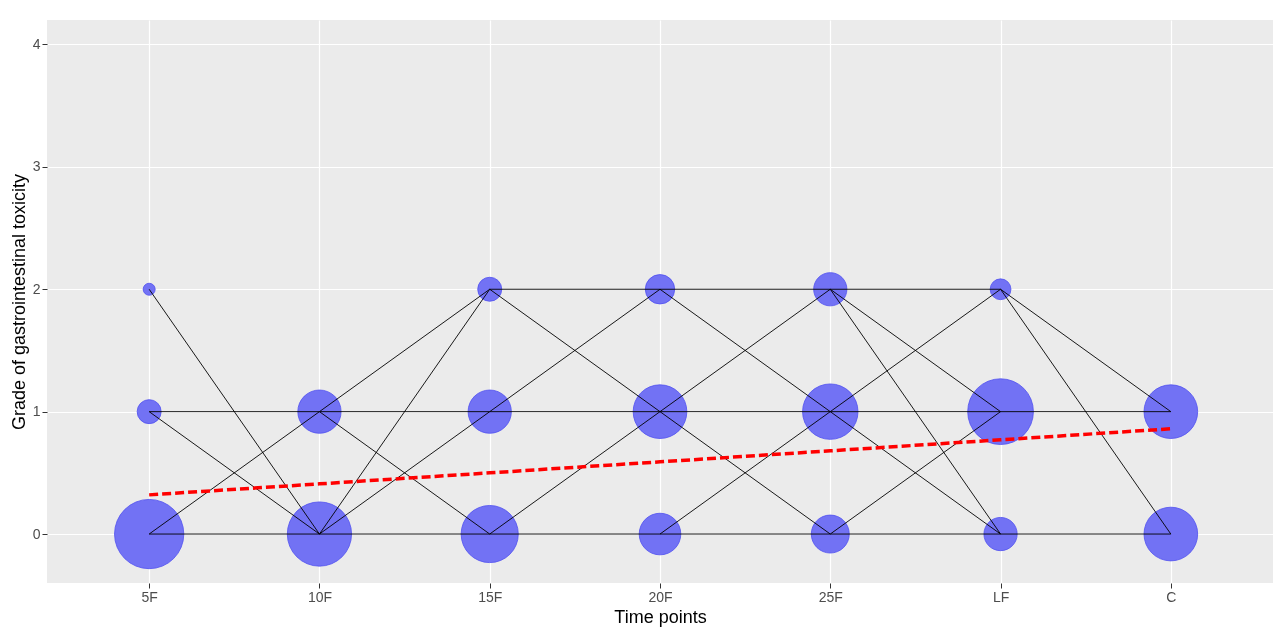 This screenshot has height=634, width=1281. I want to click on x-tick-label: C, so click(1171, 596).